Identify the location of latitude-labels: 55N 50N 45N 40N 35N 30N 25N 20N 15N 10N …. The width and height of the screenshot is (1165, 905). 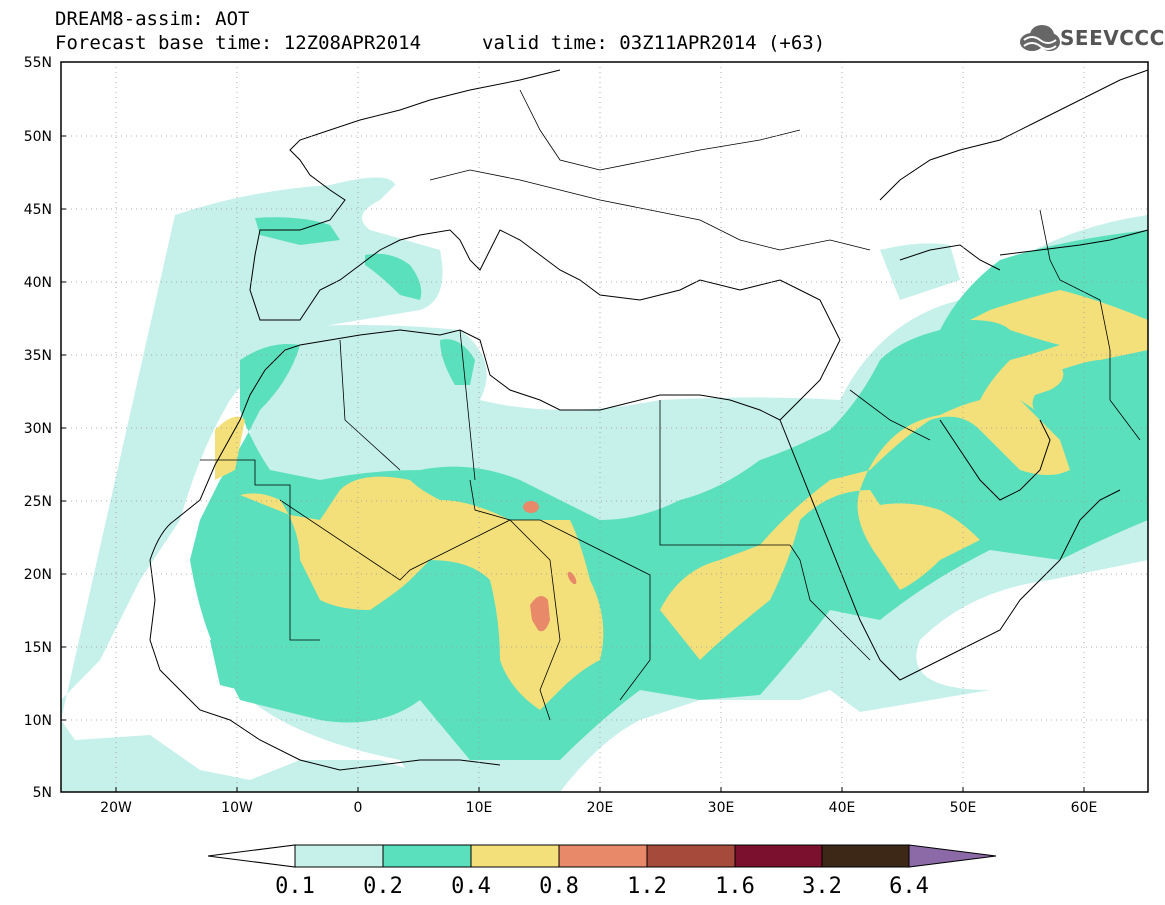
(38, 428).